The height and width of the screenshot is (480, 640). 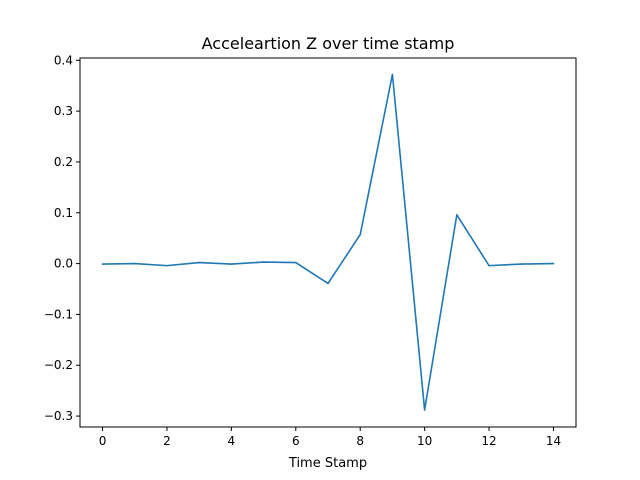 I want to click on y-tick-label: 0.1, so click(x=63, y=213).